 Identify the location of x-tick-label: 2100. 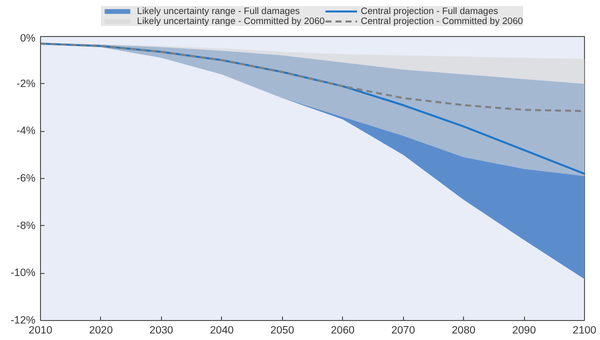
(584, 330).